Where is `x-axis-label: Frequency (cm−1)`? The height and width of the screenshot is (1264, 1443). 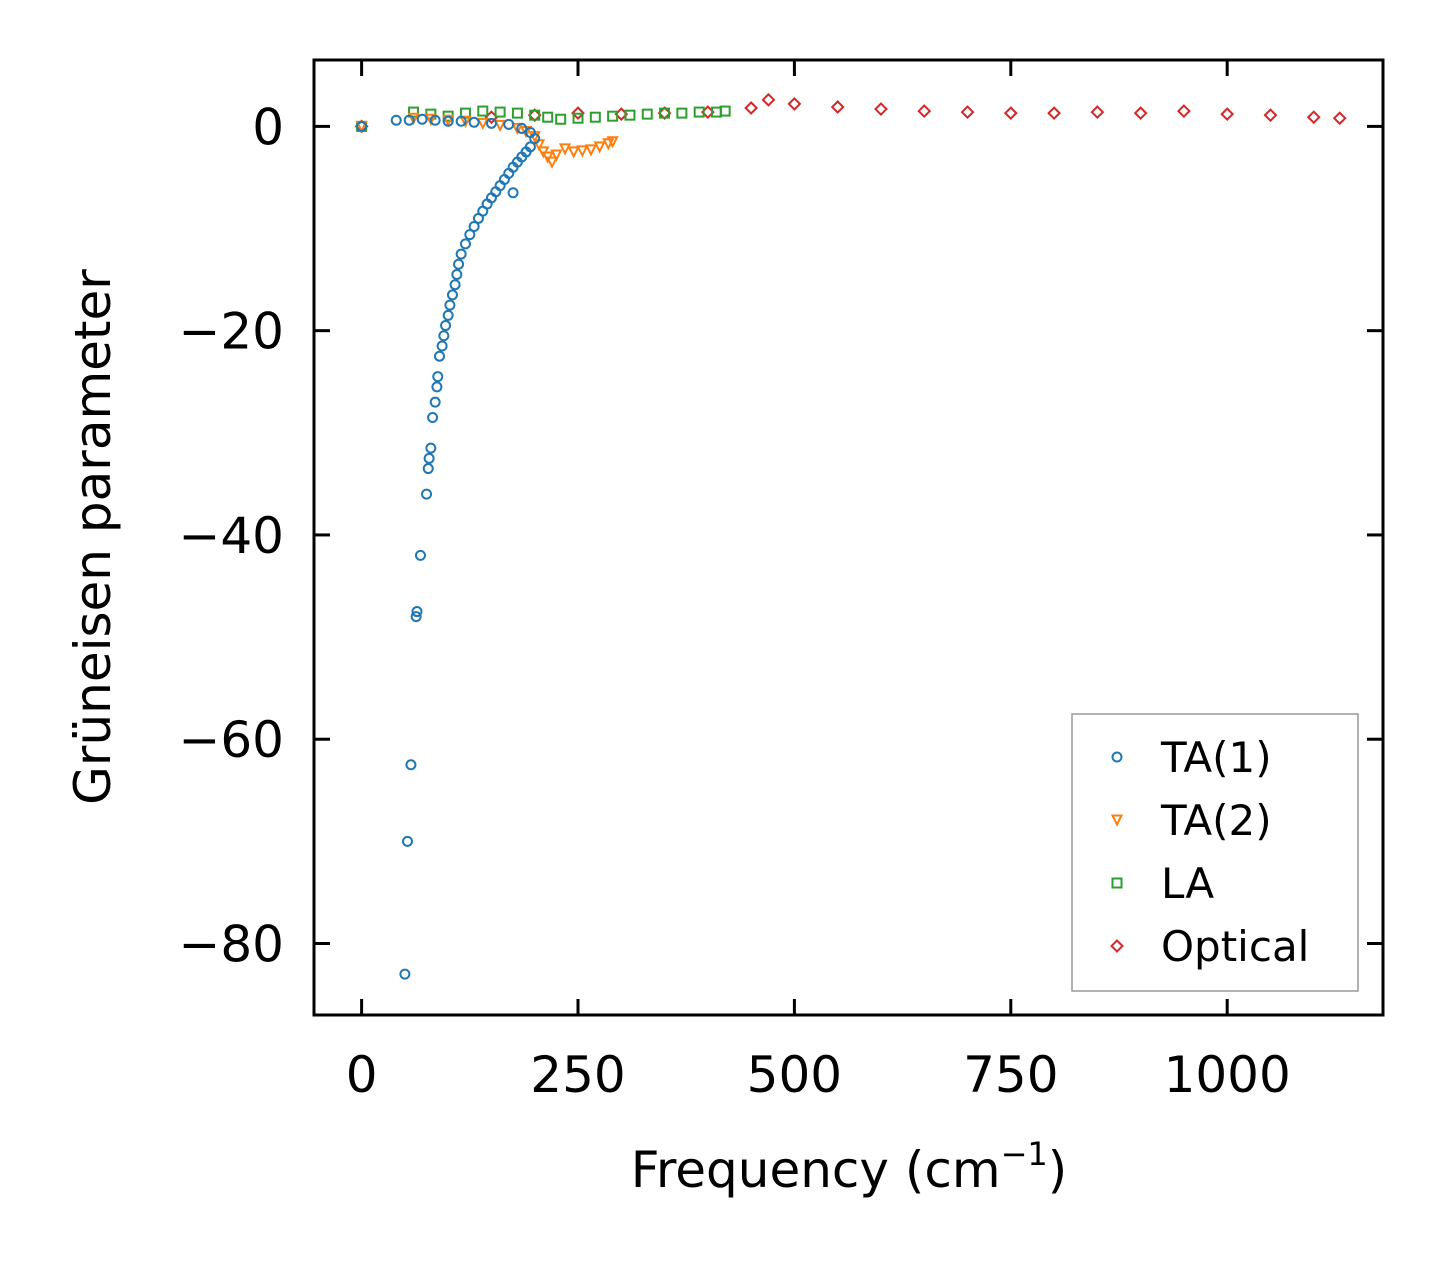 x-axis-label: Frequency (cm−1) is located at coordinates (849, 1167).